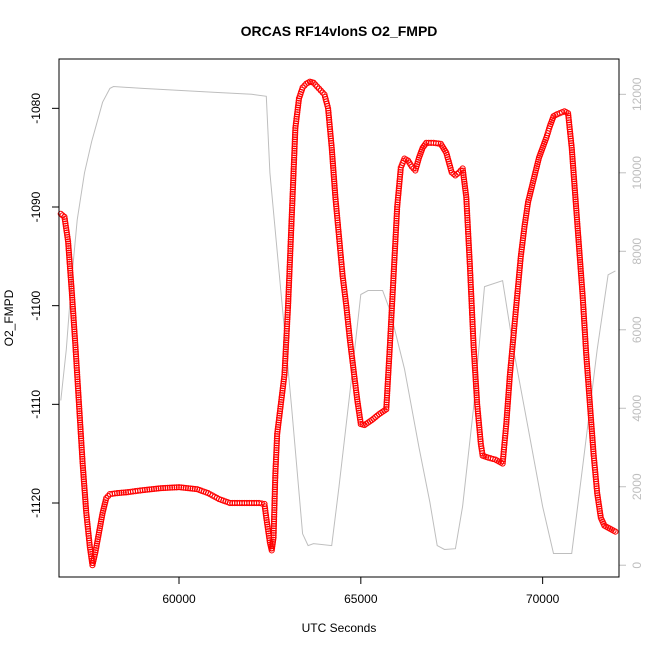  Describe the element at coordinates (637, 173) in the screenshot. I see `y2-tick-label: 10000` at that location.